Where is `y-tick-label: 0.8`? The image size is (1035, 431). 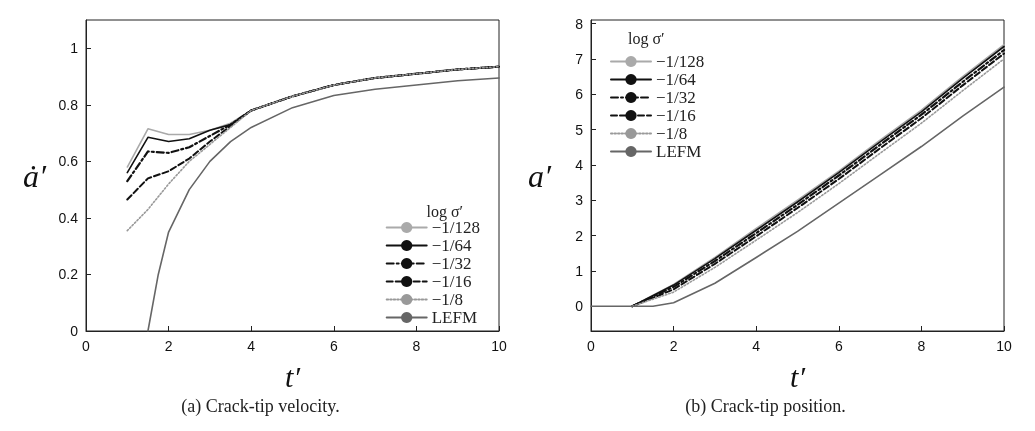
y-tick-label: 0.8 is located at coordinates (68, 104).